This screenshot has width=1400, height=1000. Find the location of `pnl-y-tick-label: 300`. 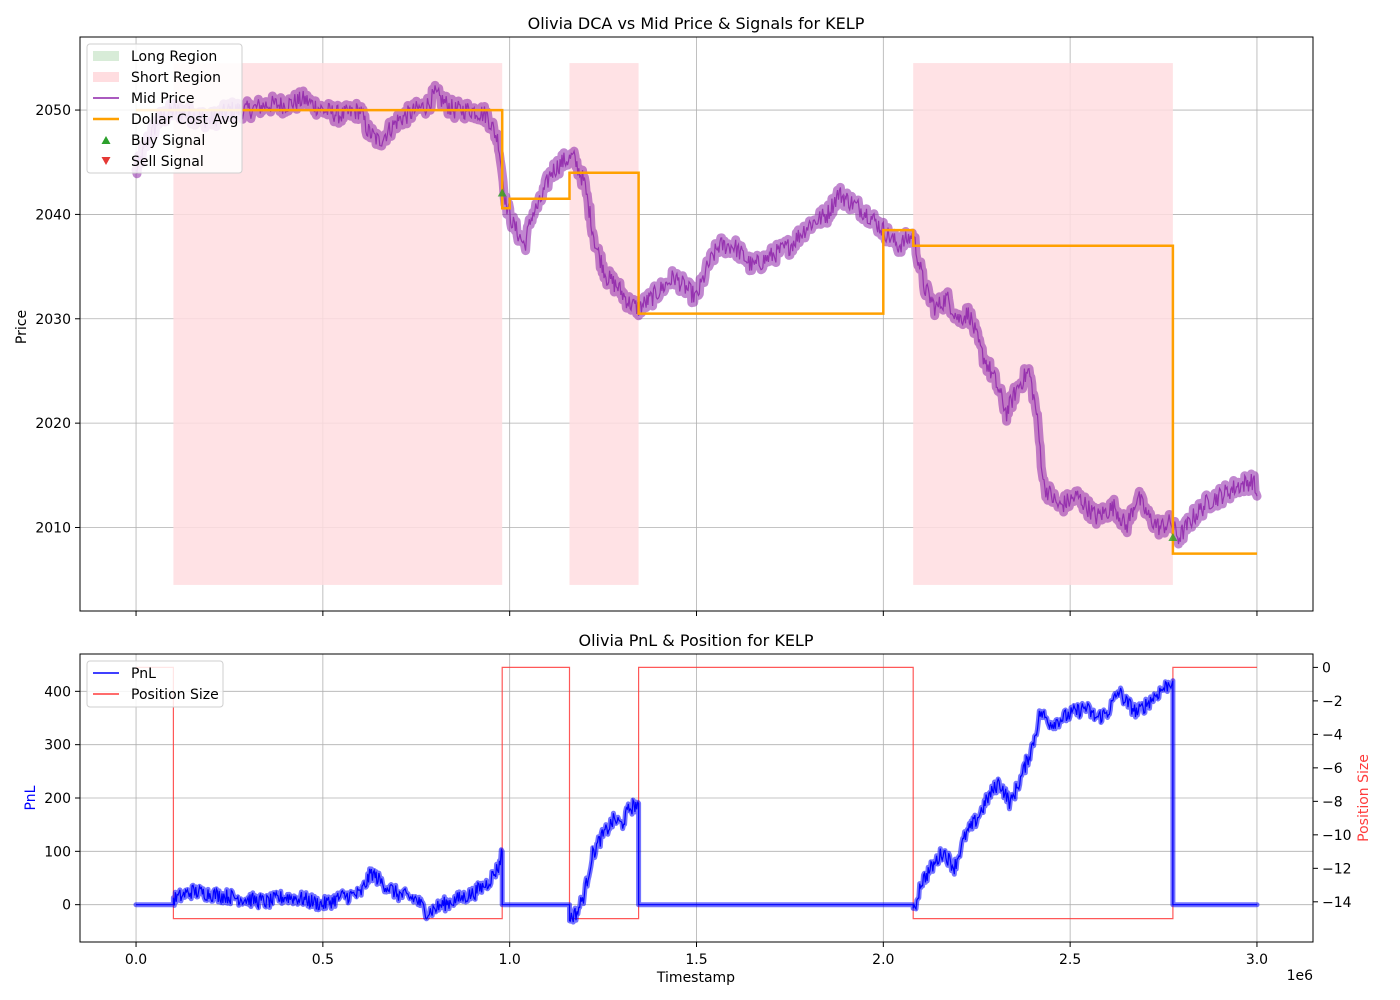

pnl-y-tick-label: 300 is located at coordinates (57, 746).